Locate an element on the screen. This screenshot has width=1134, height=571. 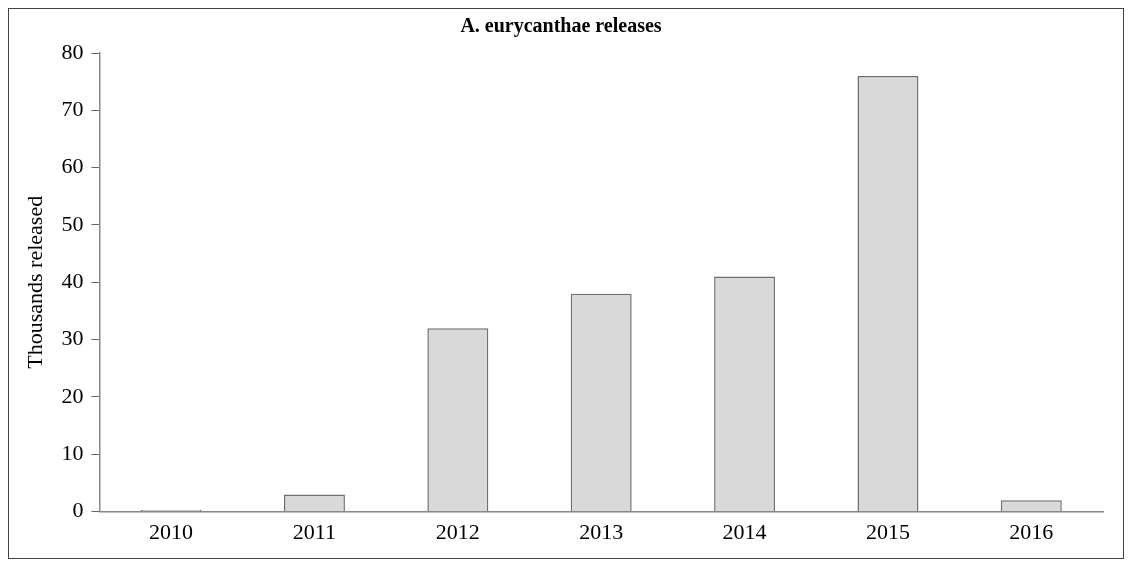
y-tick-label: 40 is located at coordinates (72, 281).